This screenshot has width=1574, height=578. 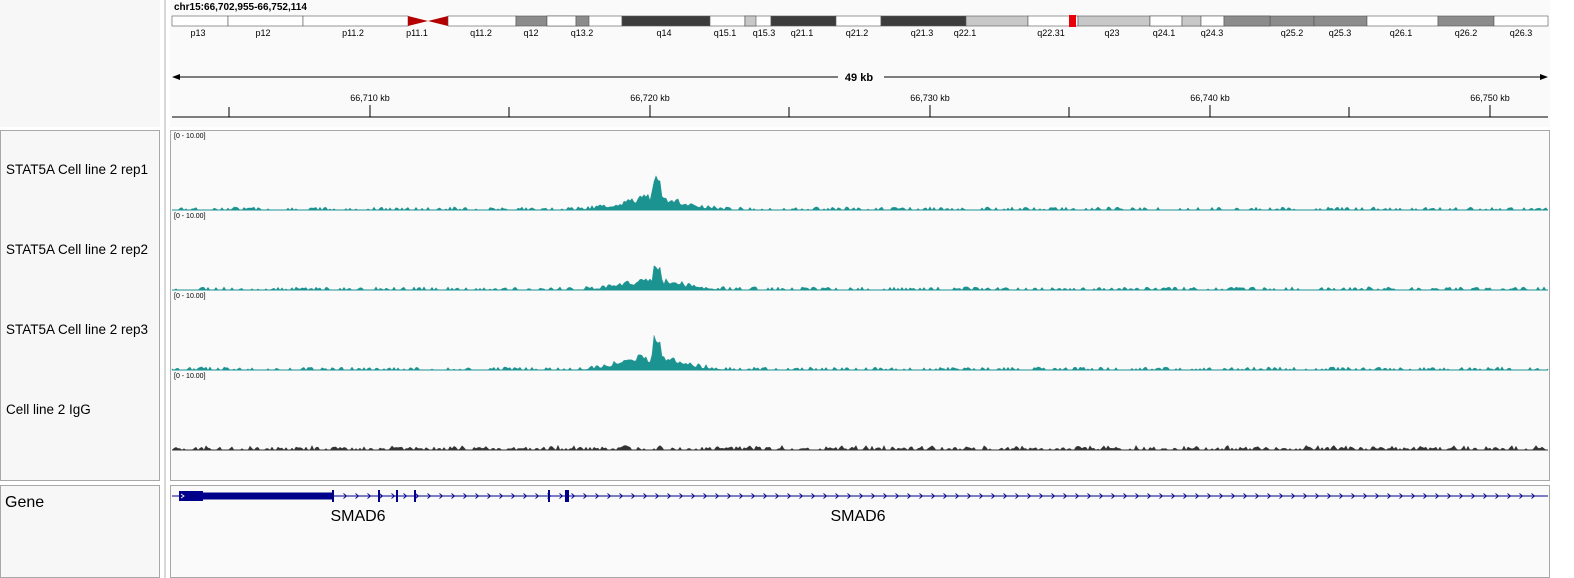 What do you see at coordinates (663, 33) in the screenshot?
I see `ideogram-label-q14: q14` at bounding box center [663, 33].